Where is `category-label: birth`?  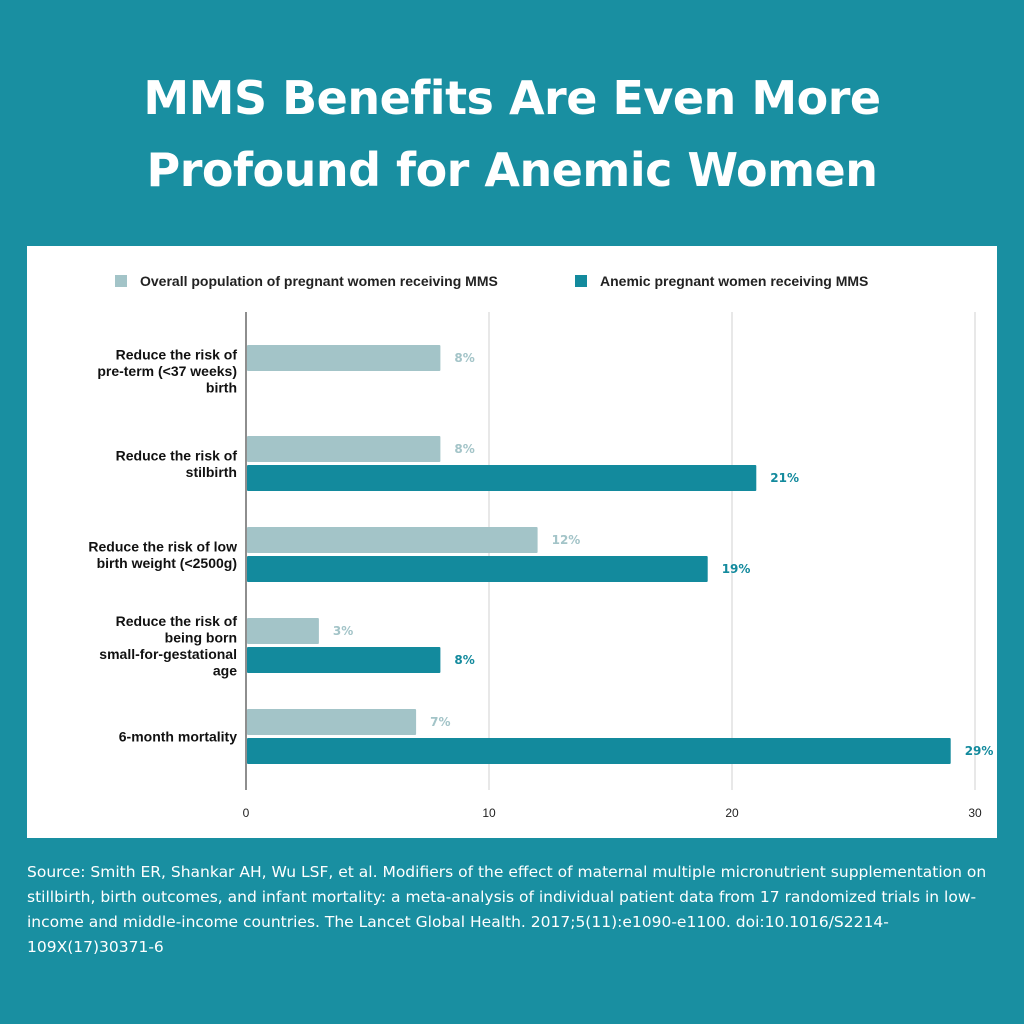
category-label: birth is located at coordinates (221, 388).